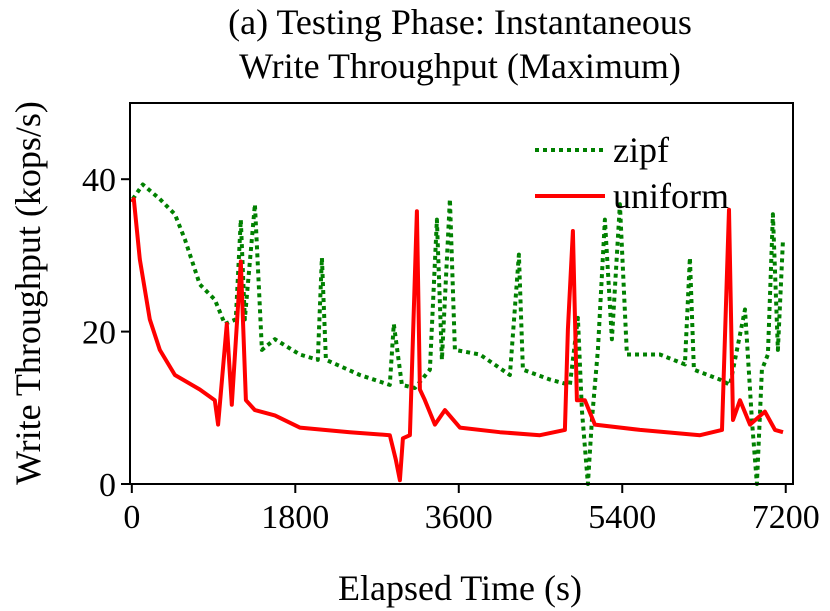  I want to click on legend-label: zipf, so click(641, 150).